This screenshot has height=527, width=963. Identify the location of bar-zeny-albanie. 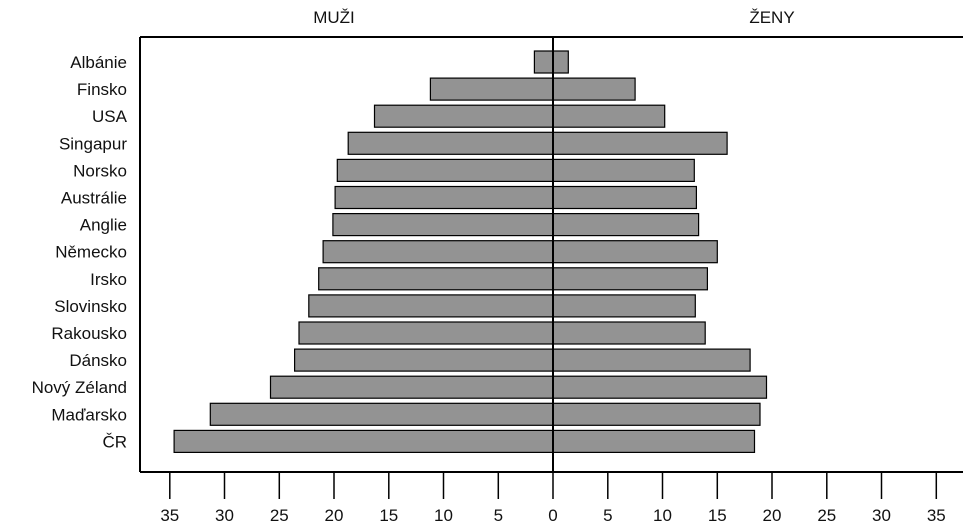
(560, 62).